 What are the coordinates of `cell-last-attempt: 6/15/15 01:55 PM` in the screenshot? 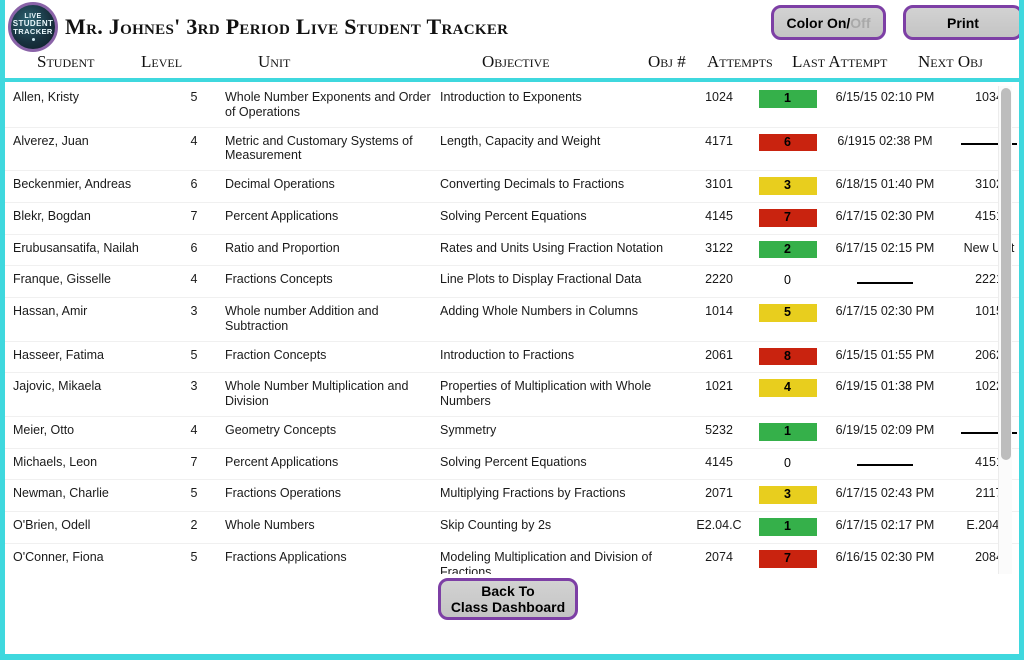 It's located at (885, 357).